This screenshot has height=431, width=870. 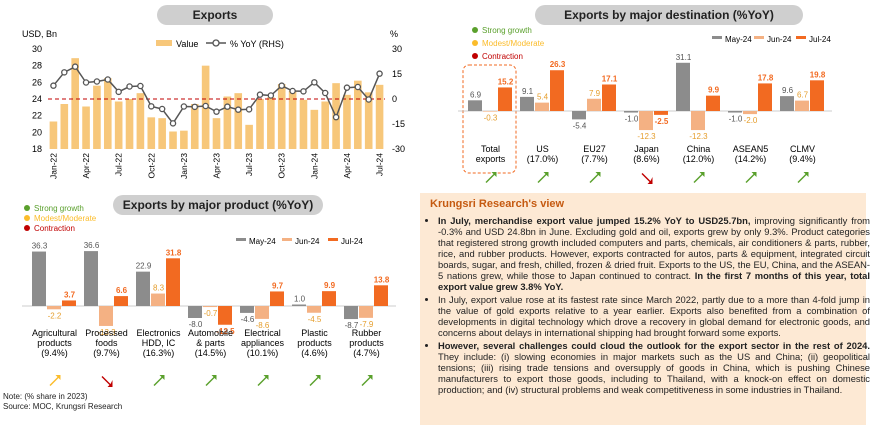 I want to click on category-label: EU27, so click(x=594, y=149).